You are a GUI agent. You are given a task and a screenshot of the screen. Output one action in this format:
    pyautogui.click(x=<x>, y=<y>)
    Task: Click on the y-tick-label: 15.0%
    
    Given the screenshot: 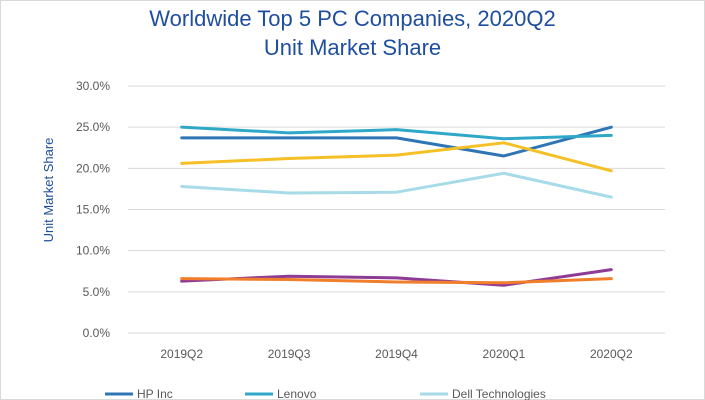 What is the action you would take?
    pyautogui.click(x=93, y=210)
    